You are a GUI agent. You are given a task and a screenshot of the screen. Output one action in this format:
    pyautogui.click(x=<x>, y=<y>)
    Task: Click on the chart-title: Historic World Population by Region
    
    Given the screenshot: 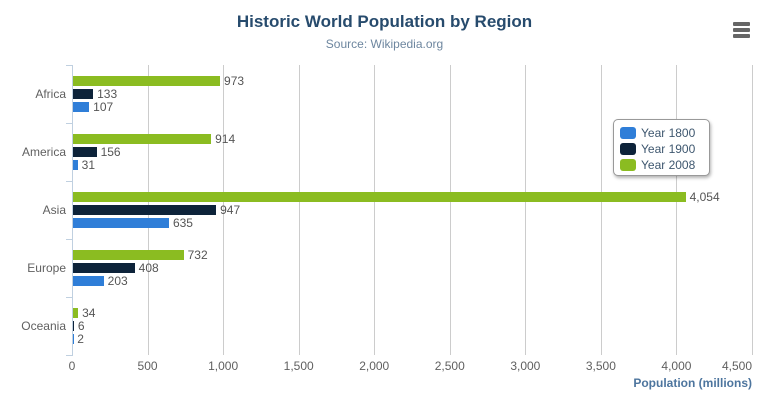 What is the action you would take?
    pyautogui.click(x=384, y=21)
    